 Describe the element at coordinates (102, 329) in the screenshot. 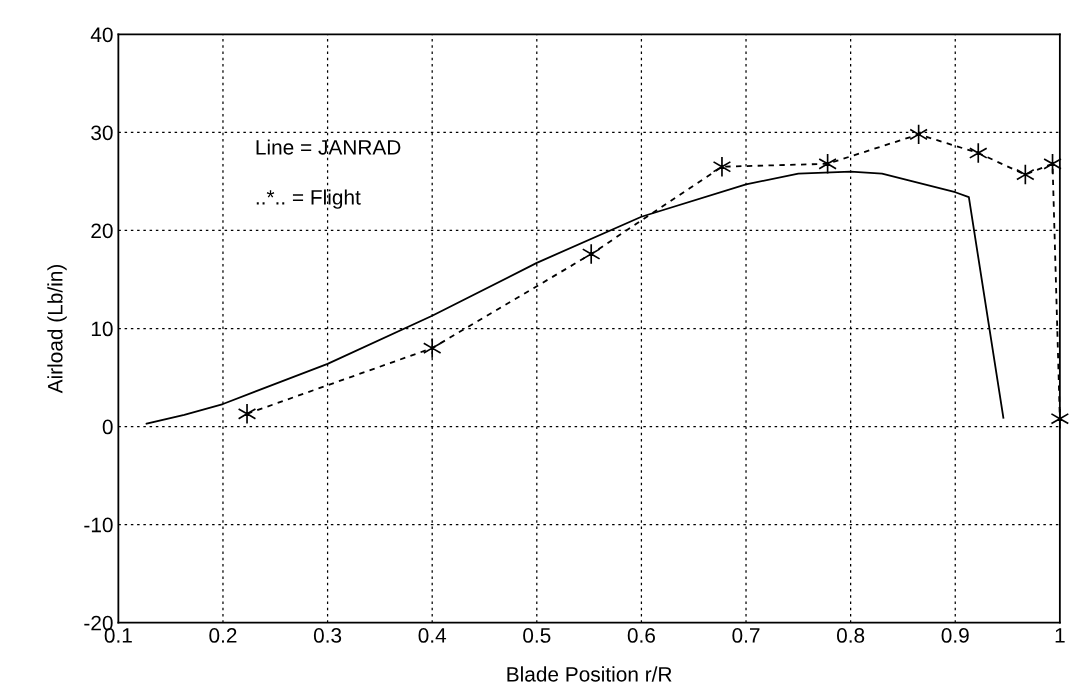

I see `y-tick-label: 10` at that location.